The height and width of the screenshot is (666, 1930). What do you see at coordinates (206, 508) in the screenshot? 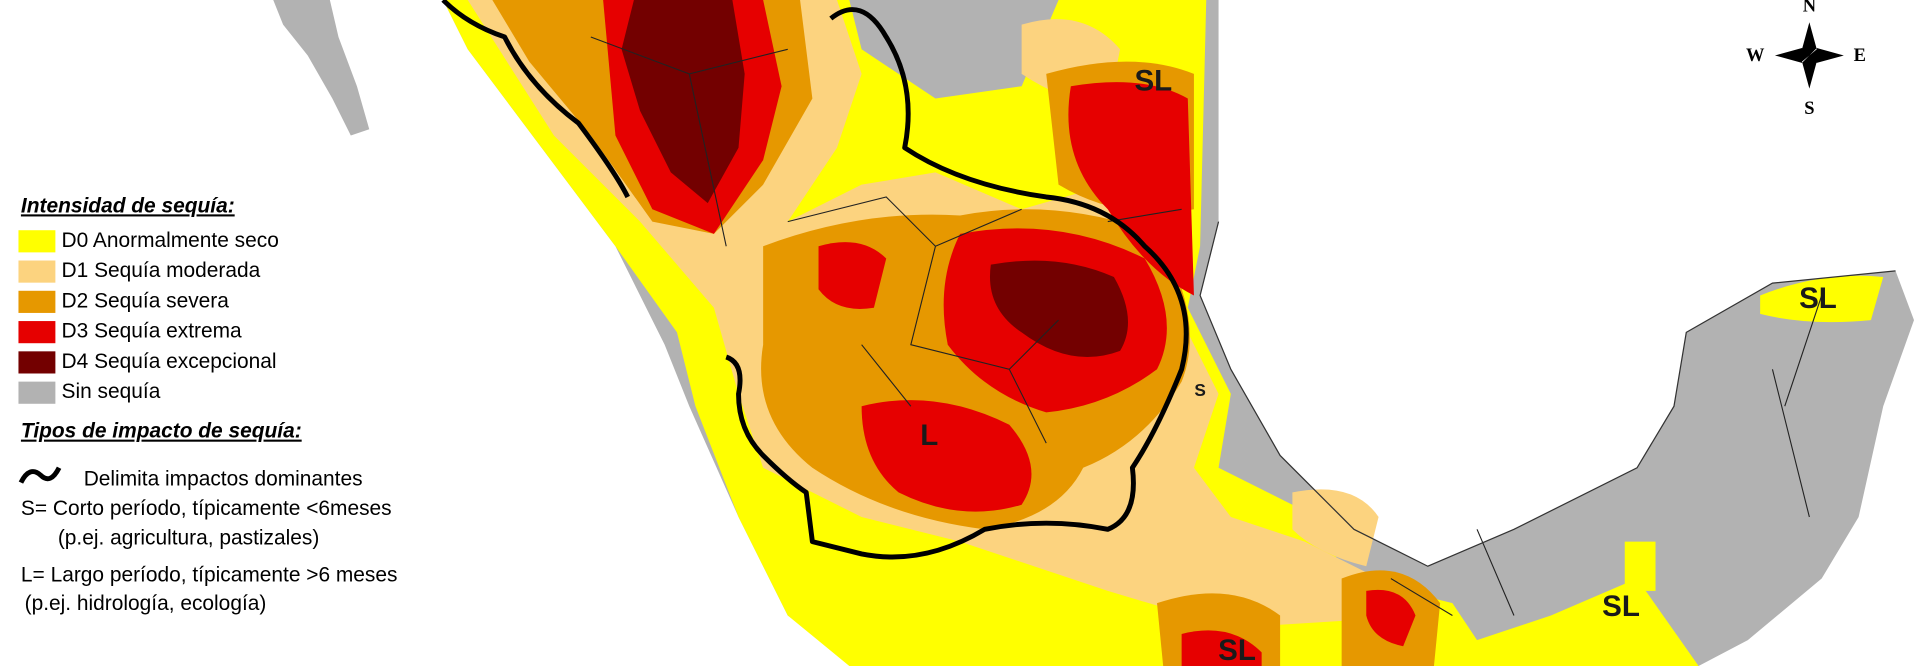
I see `impact-label: S= Corto período, típicamente <6meses` at bounding box center [206, 508].